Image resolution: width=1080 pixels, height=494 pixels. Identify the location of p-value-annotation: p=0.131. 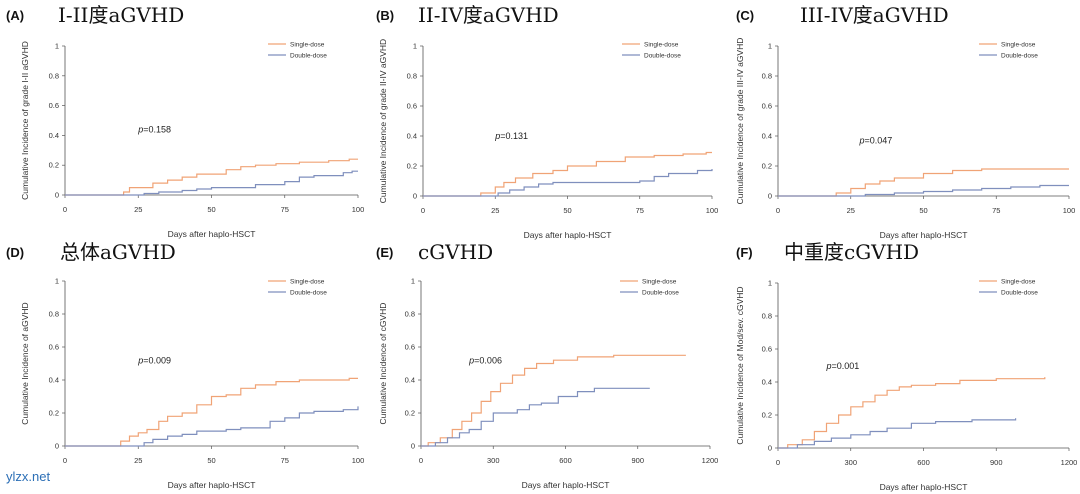
(511, 136).